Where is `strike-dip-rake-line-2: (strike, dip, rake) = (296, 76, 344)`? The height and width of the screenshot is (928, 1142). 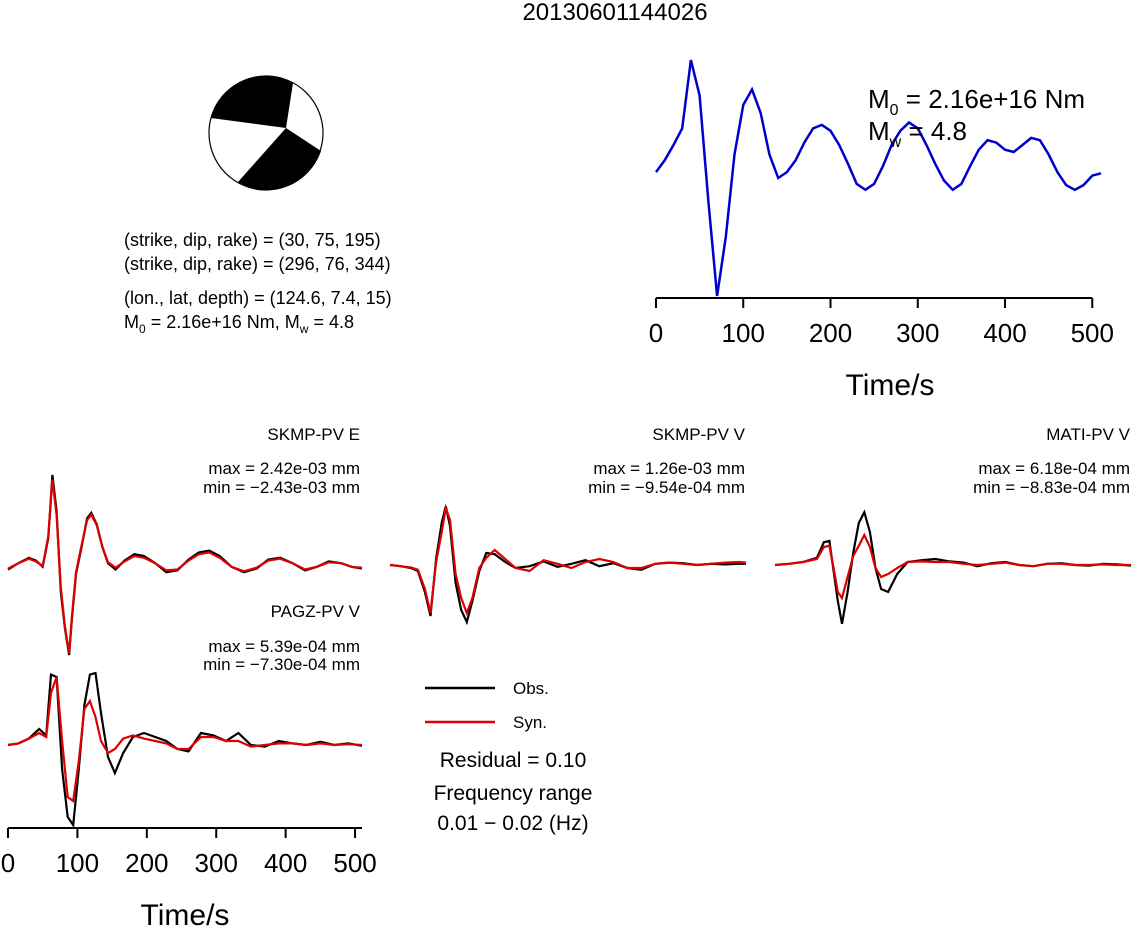
strike-dip-rake-line-2: (strike, dip, rake) = (296, 76, 344) is located at coordinates (257, 264).